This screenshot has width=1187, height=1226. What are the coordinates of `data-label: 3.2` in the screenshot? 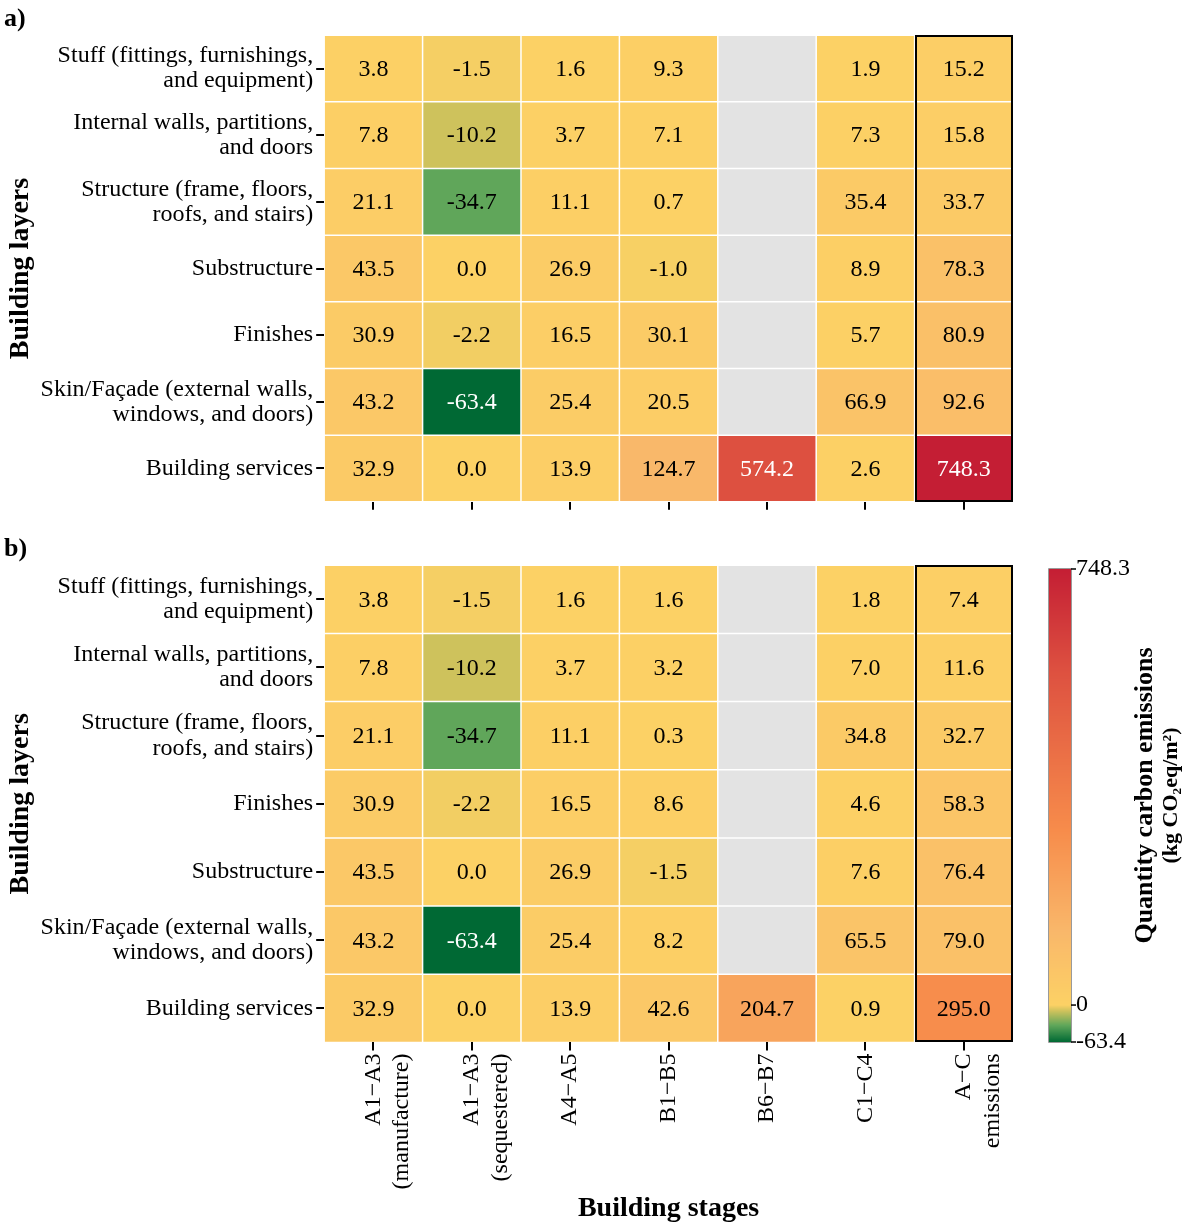 It's located at (668, 666).